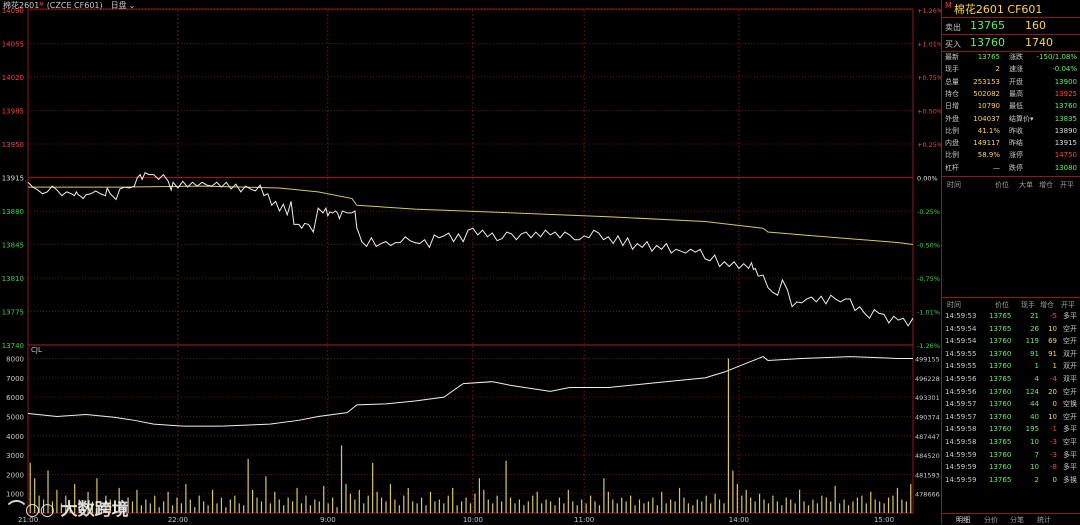 This screenshot has width=1080, height=525. What do you see at coordinates (1011, 429) in the screenshot?
I see `tick-row: 14:59:58 13760 195 -1 多平` at bounding box center [1011, 429].